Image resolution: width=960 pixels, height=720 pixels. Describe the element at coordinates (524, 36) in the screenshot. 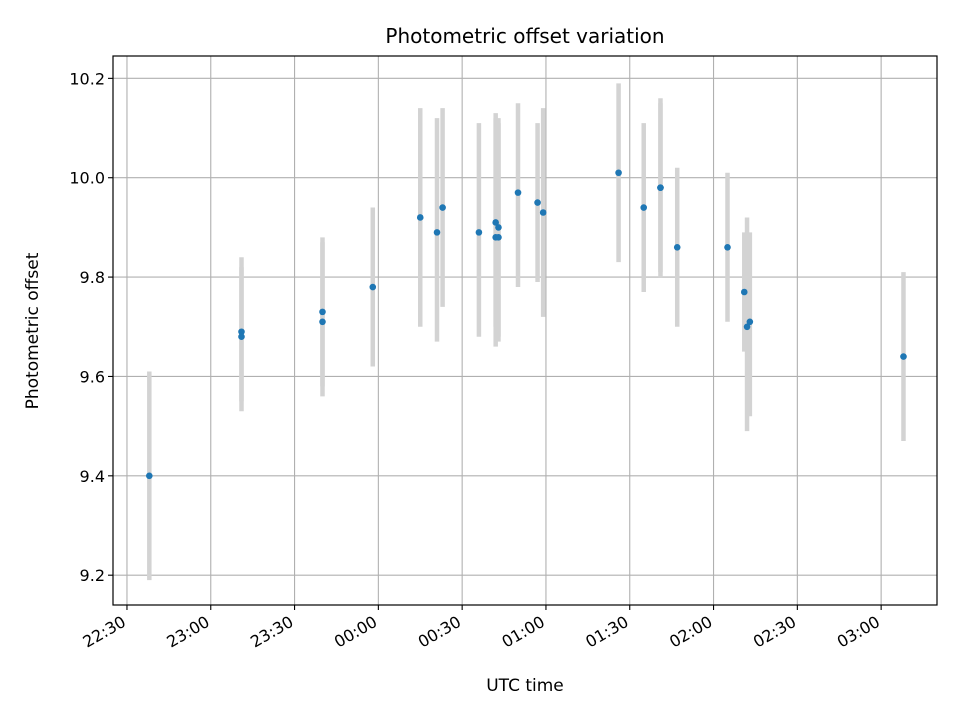

I see `chart-title: Photometric offset variation` at that location.